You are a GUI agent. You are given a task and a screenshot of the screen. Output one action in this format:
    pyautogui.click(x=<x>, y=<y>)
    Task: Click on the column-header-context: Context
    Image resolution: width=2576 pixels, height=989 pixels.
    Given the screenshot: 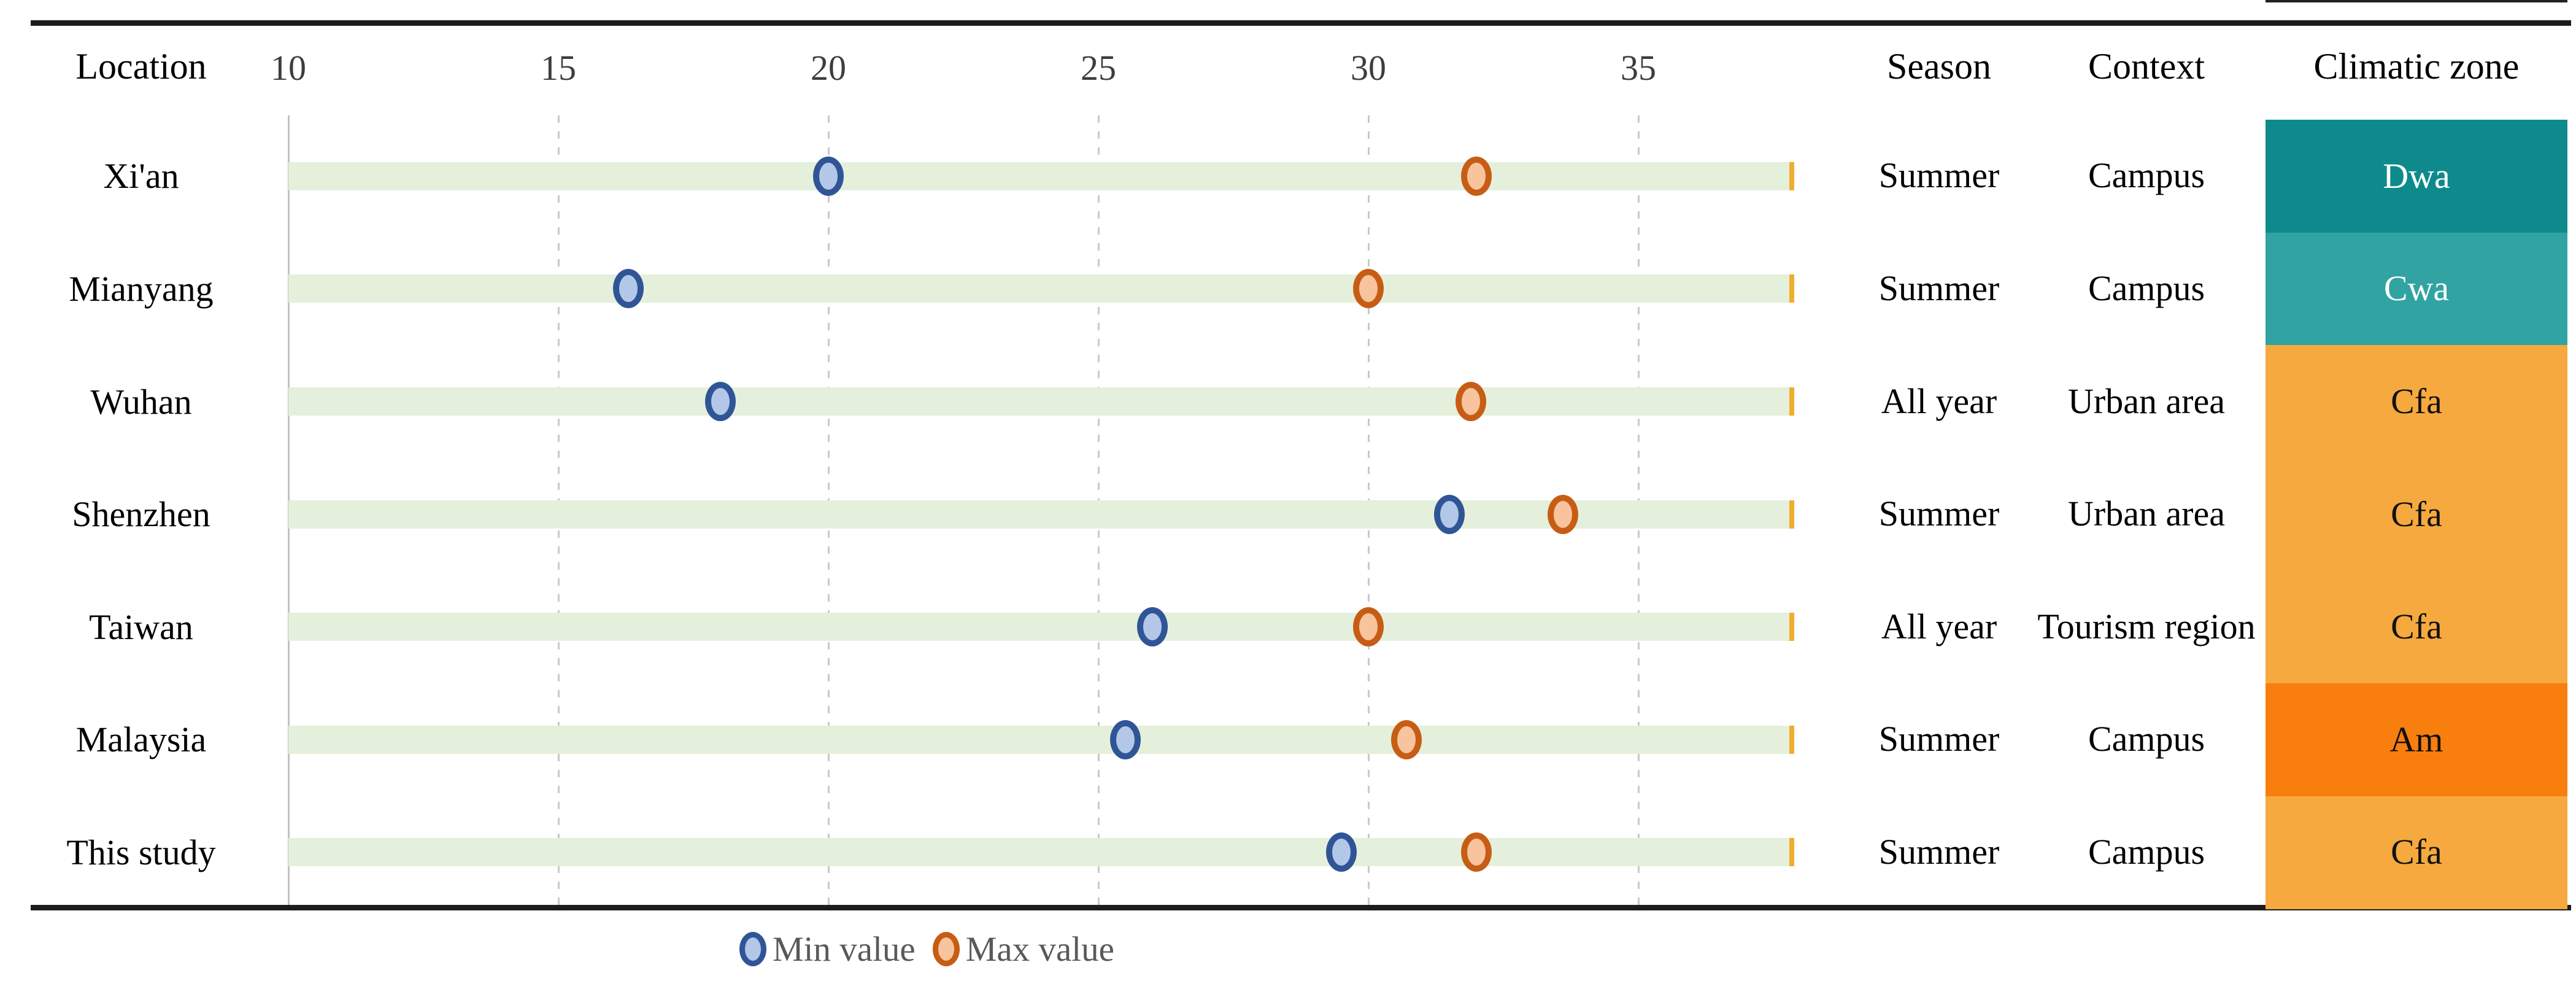 What is the action you would take?
    pyautogui.click(x=2146, y=66)
    